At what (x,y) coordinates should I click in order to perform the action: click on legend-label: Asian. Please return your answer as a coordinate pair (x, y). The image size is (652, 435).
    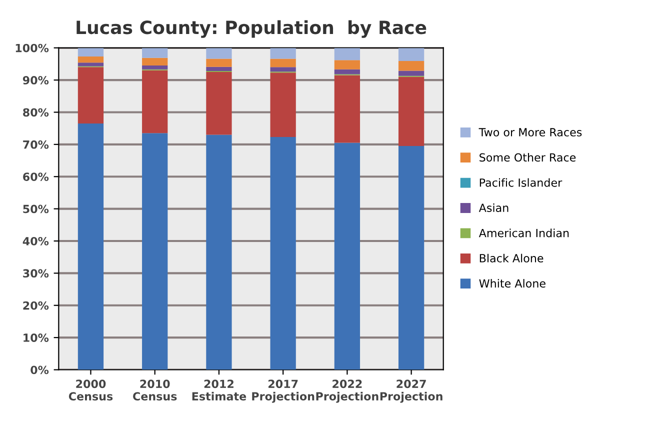
    Looking at the image, I should click on (493, 207).